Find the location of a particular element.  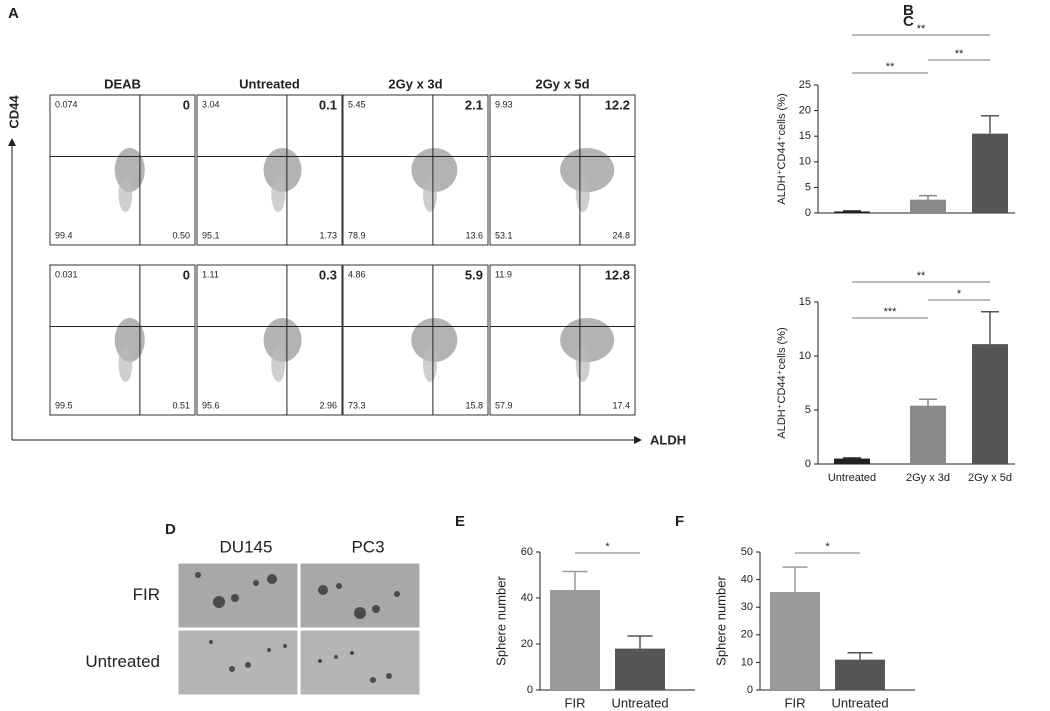

quadrant-value: 57.9 is located at coordinates (504, 405).